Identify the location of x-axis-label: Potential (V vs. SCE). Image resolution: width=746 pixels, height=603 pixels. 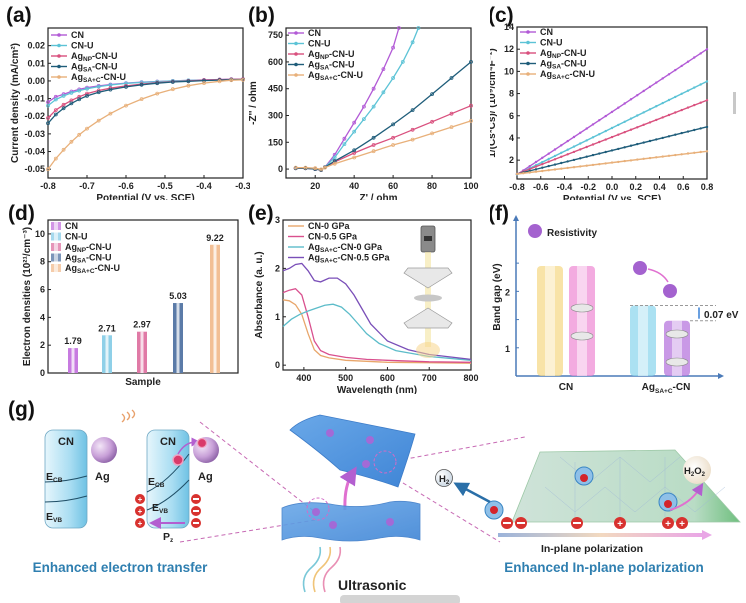
(612, 197).